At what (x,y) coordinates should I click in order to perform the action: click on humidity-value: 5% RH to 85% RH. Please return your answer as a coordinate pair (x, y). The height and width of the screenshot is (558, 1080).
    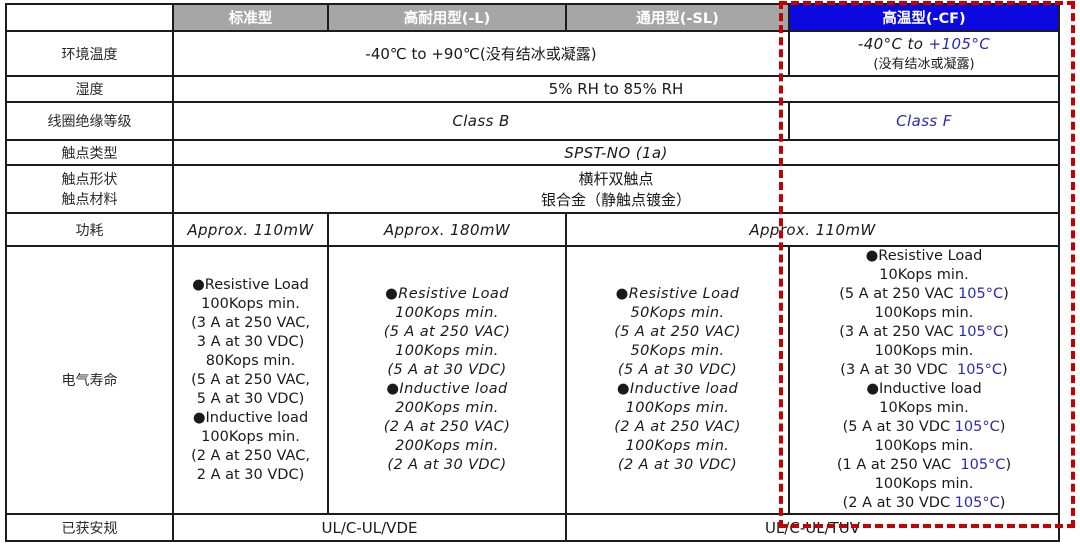
    Looking at the image, I should click on (616, 89).